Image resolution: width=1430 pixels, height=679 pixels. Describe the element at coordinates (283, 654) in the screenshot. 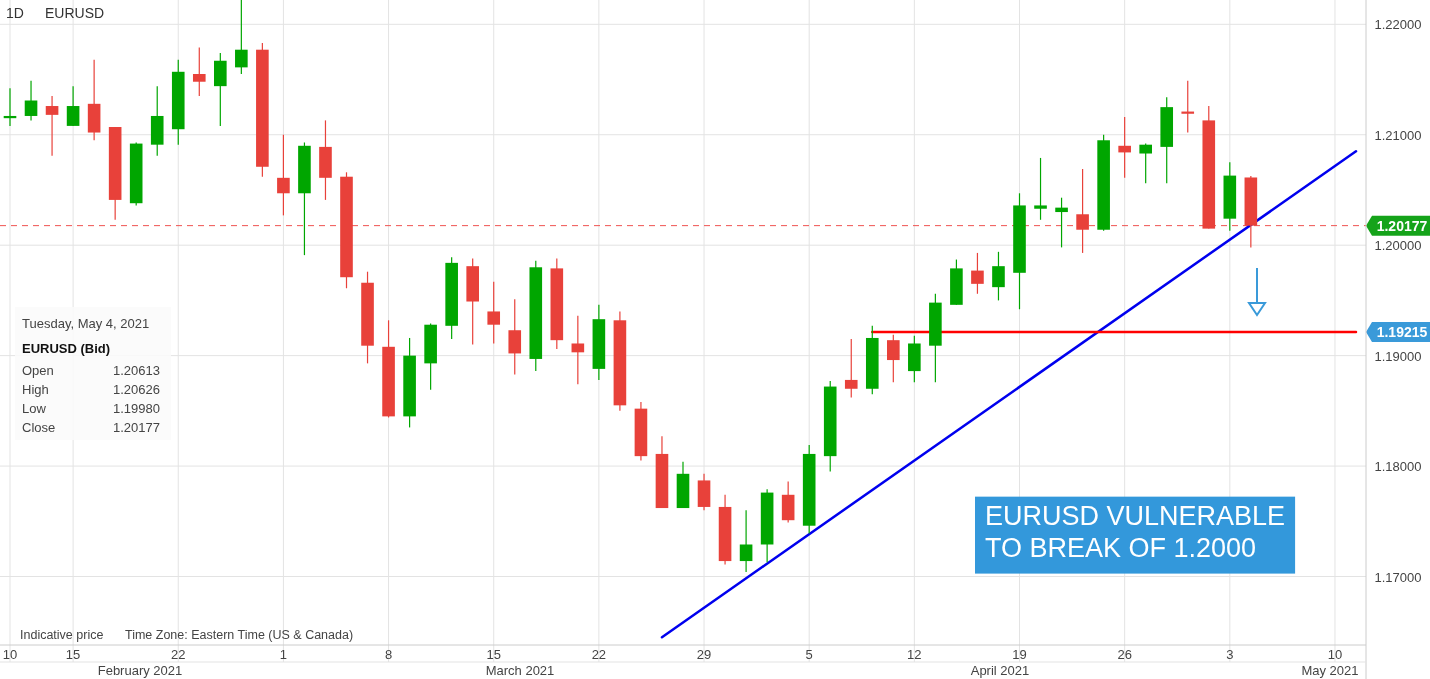

I see `x-tick-label: 1` at that location.